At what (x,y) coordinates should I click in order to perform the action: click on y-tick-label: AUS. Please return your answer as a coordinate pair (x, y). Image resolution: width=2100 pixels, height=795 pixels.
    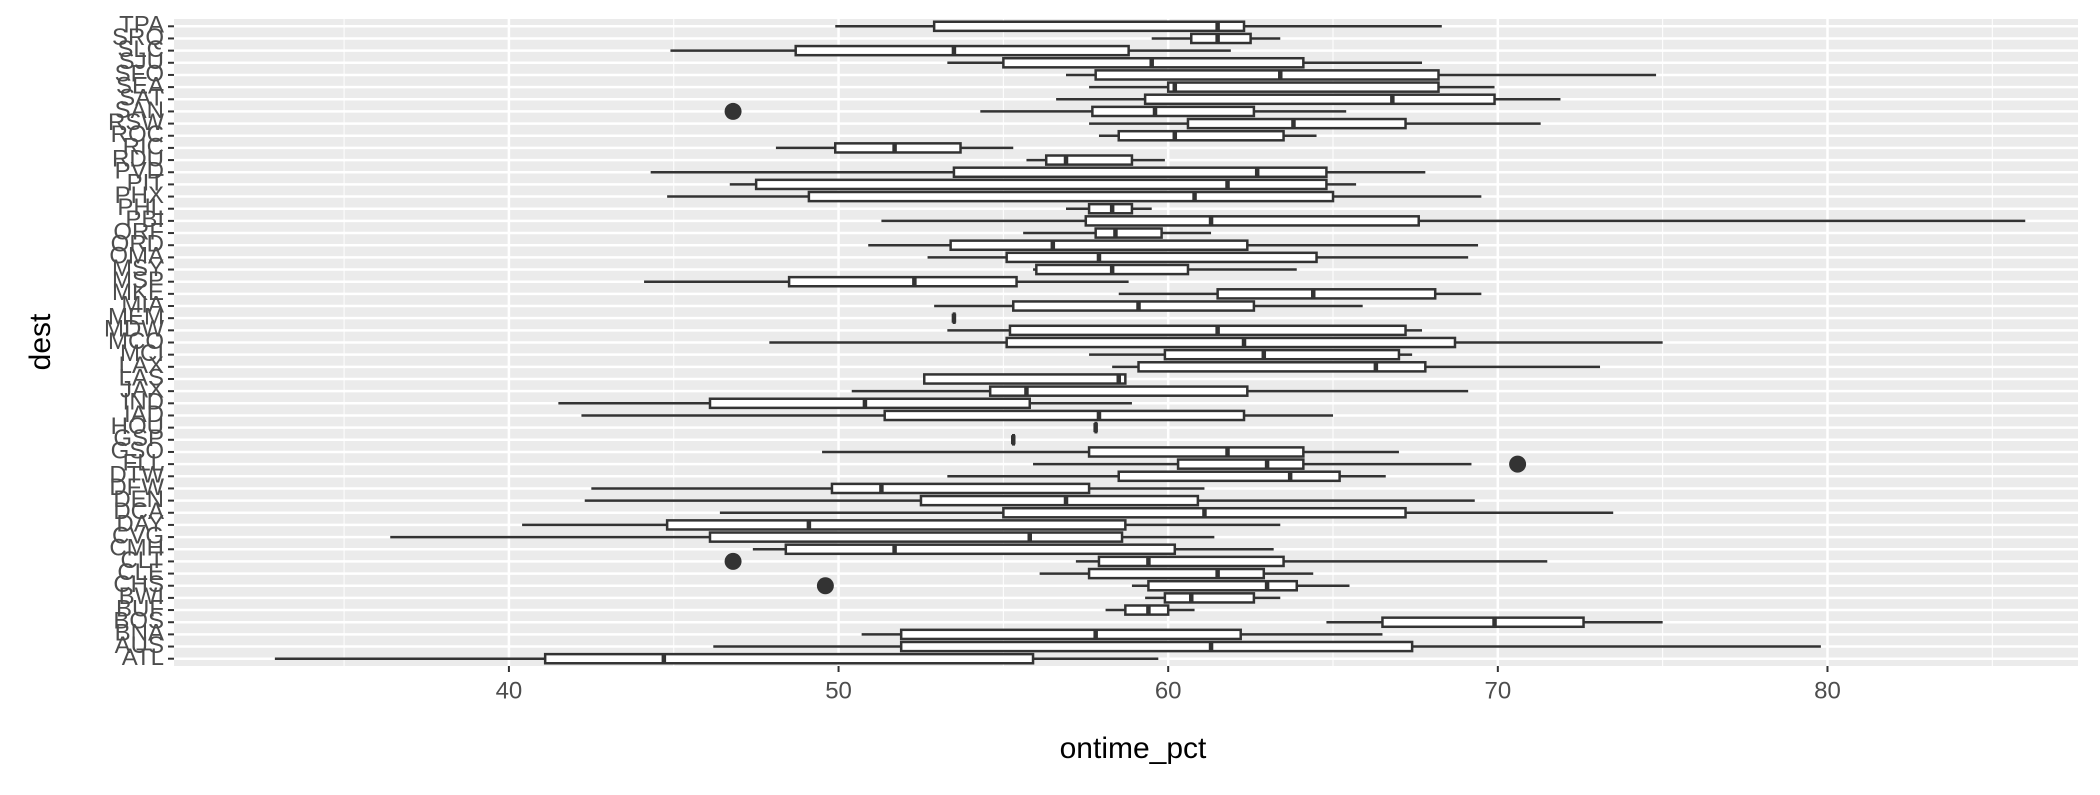
    Looking at the image, I should click on (139, 645).